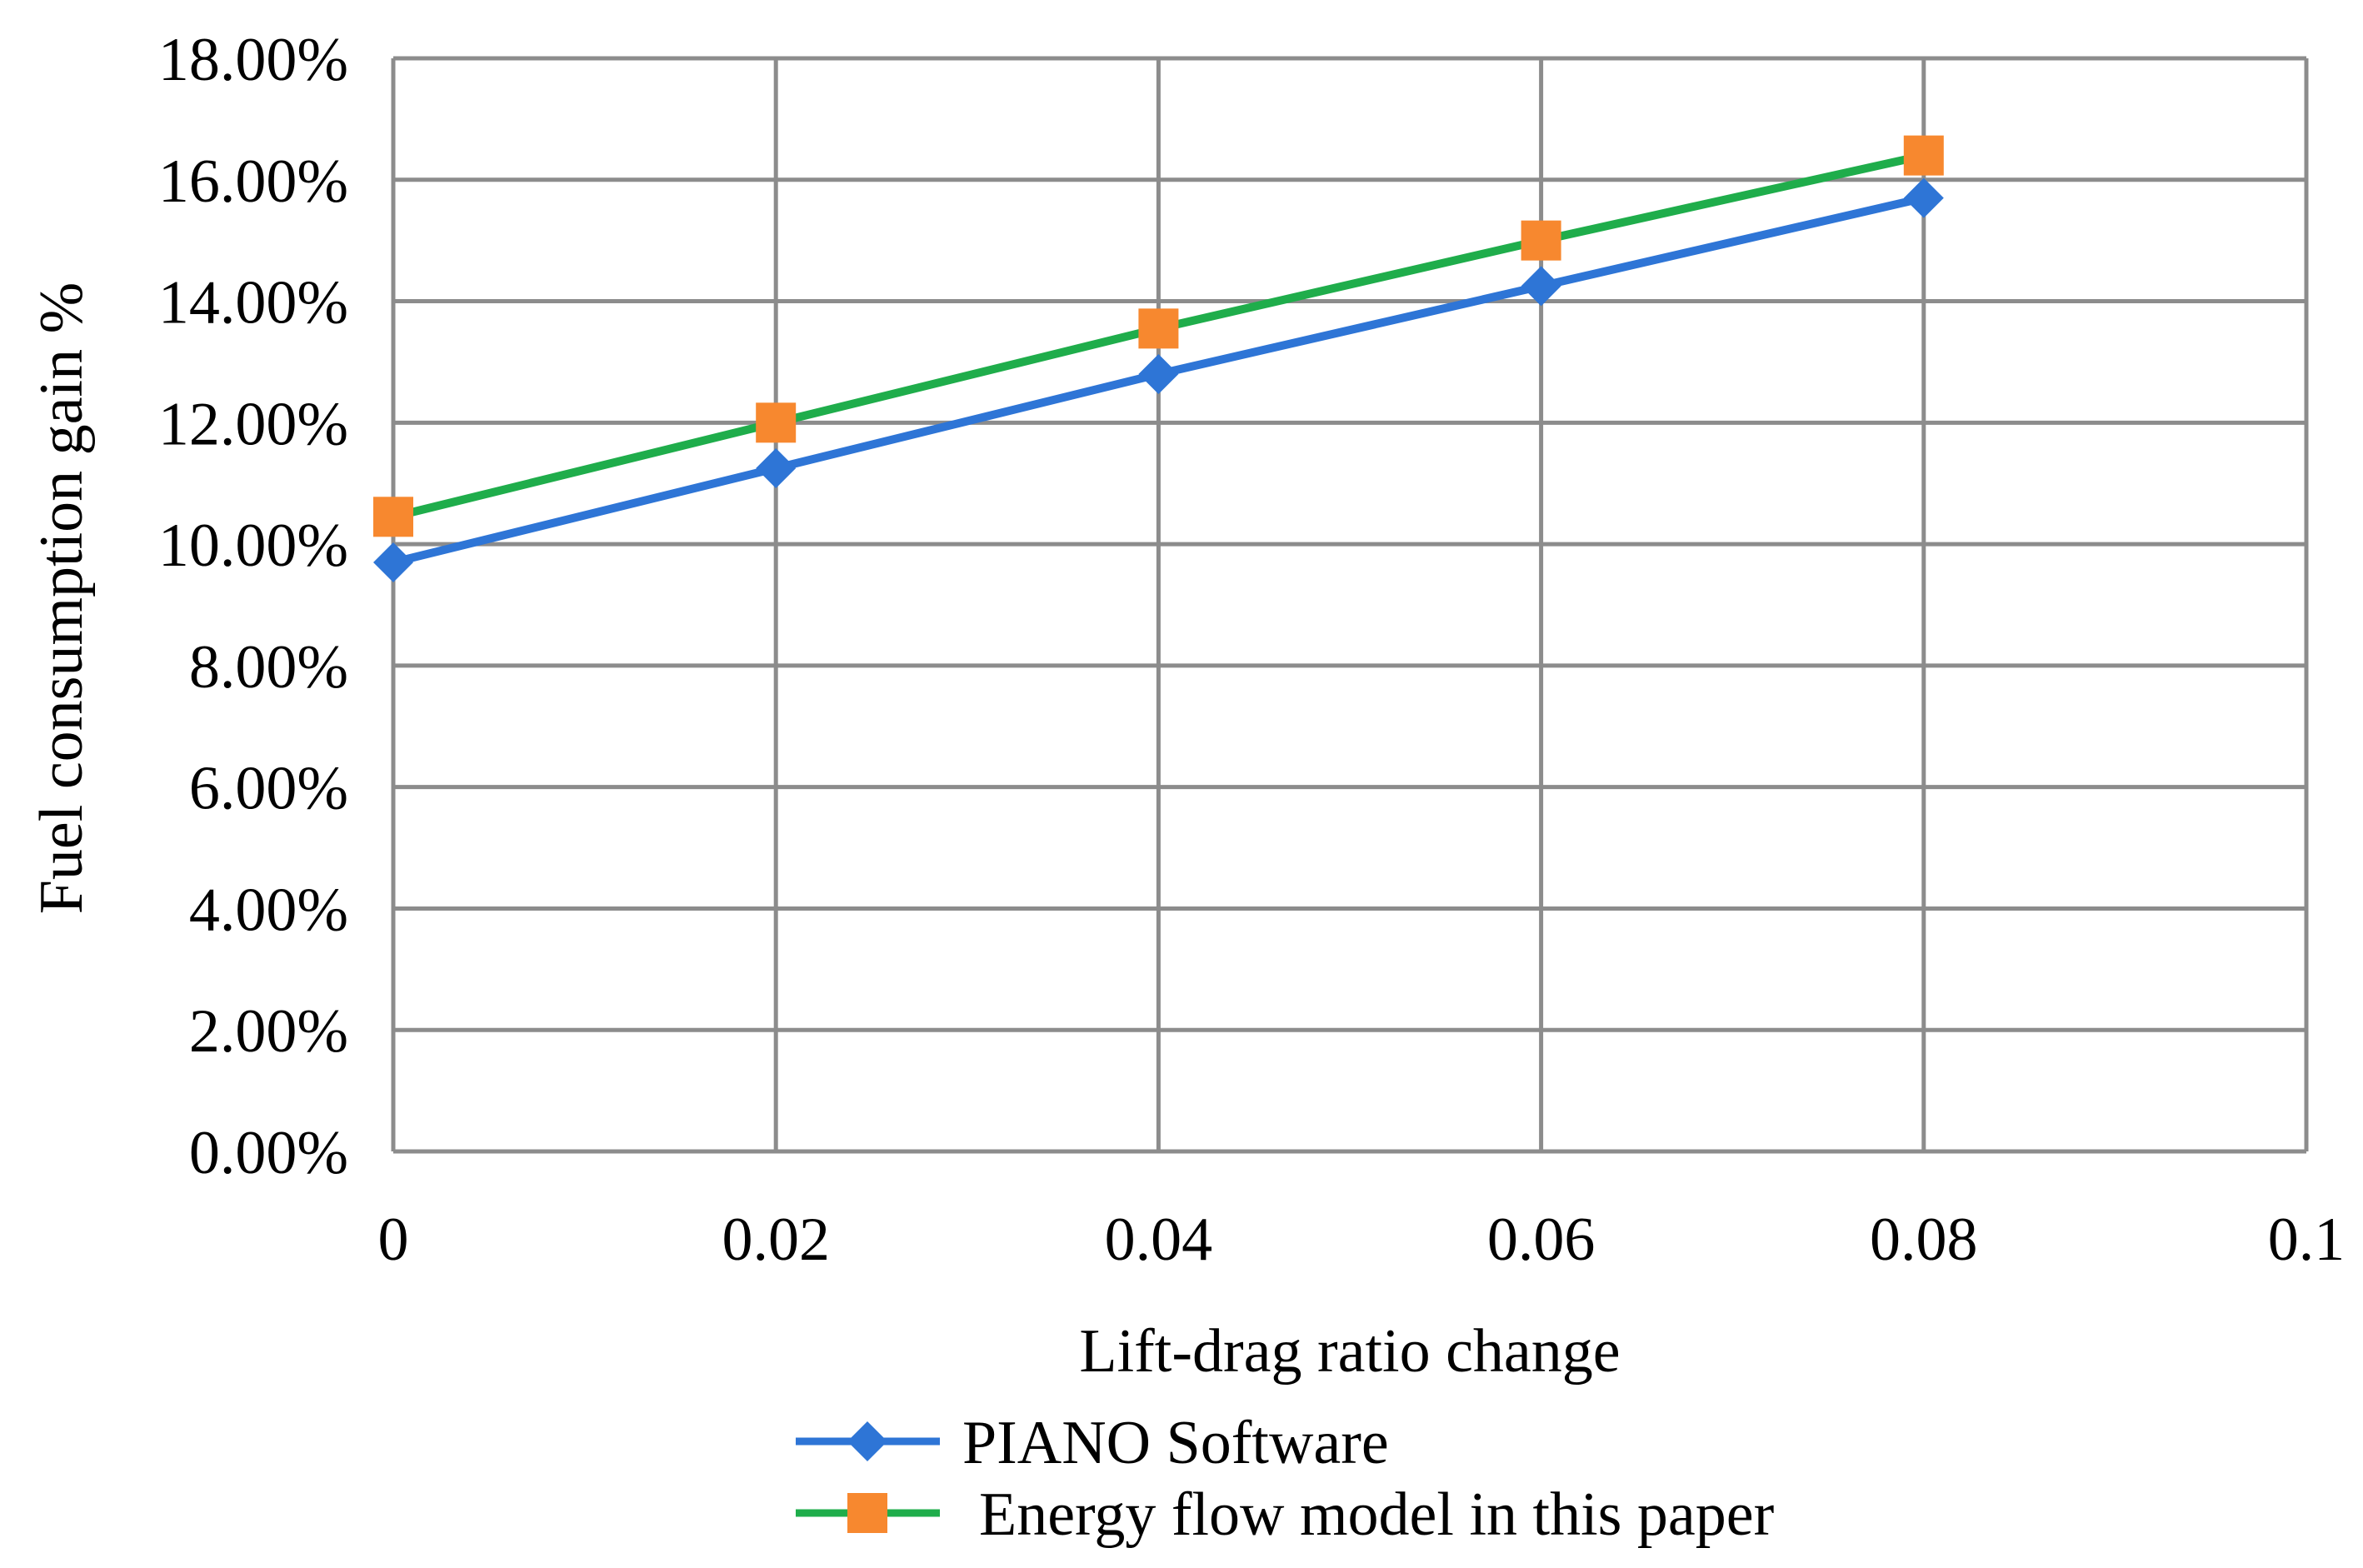  I want to click on x-tick-label: 0.08, so click(1924, 1240).